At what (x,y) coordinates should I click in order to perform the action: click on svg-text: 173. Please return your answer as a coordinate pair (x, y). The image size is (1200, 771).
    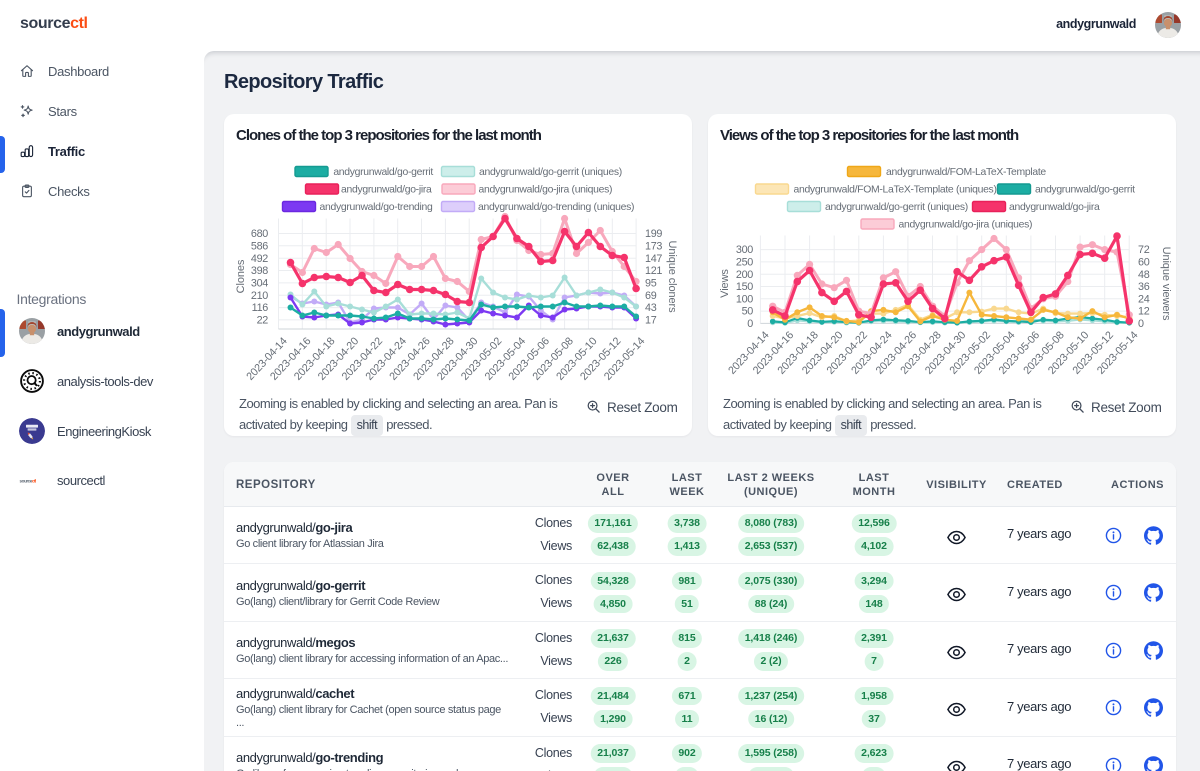
    Looking at the image, I should click on (653, 246).